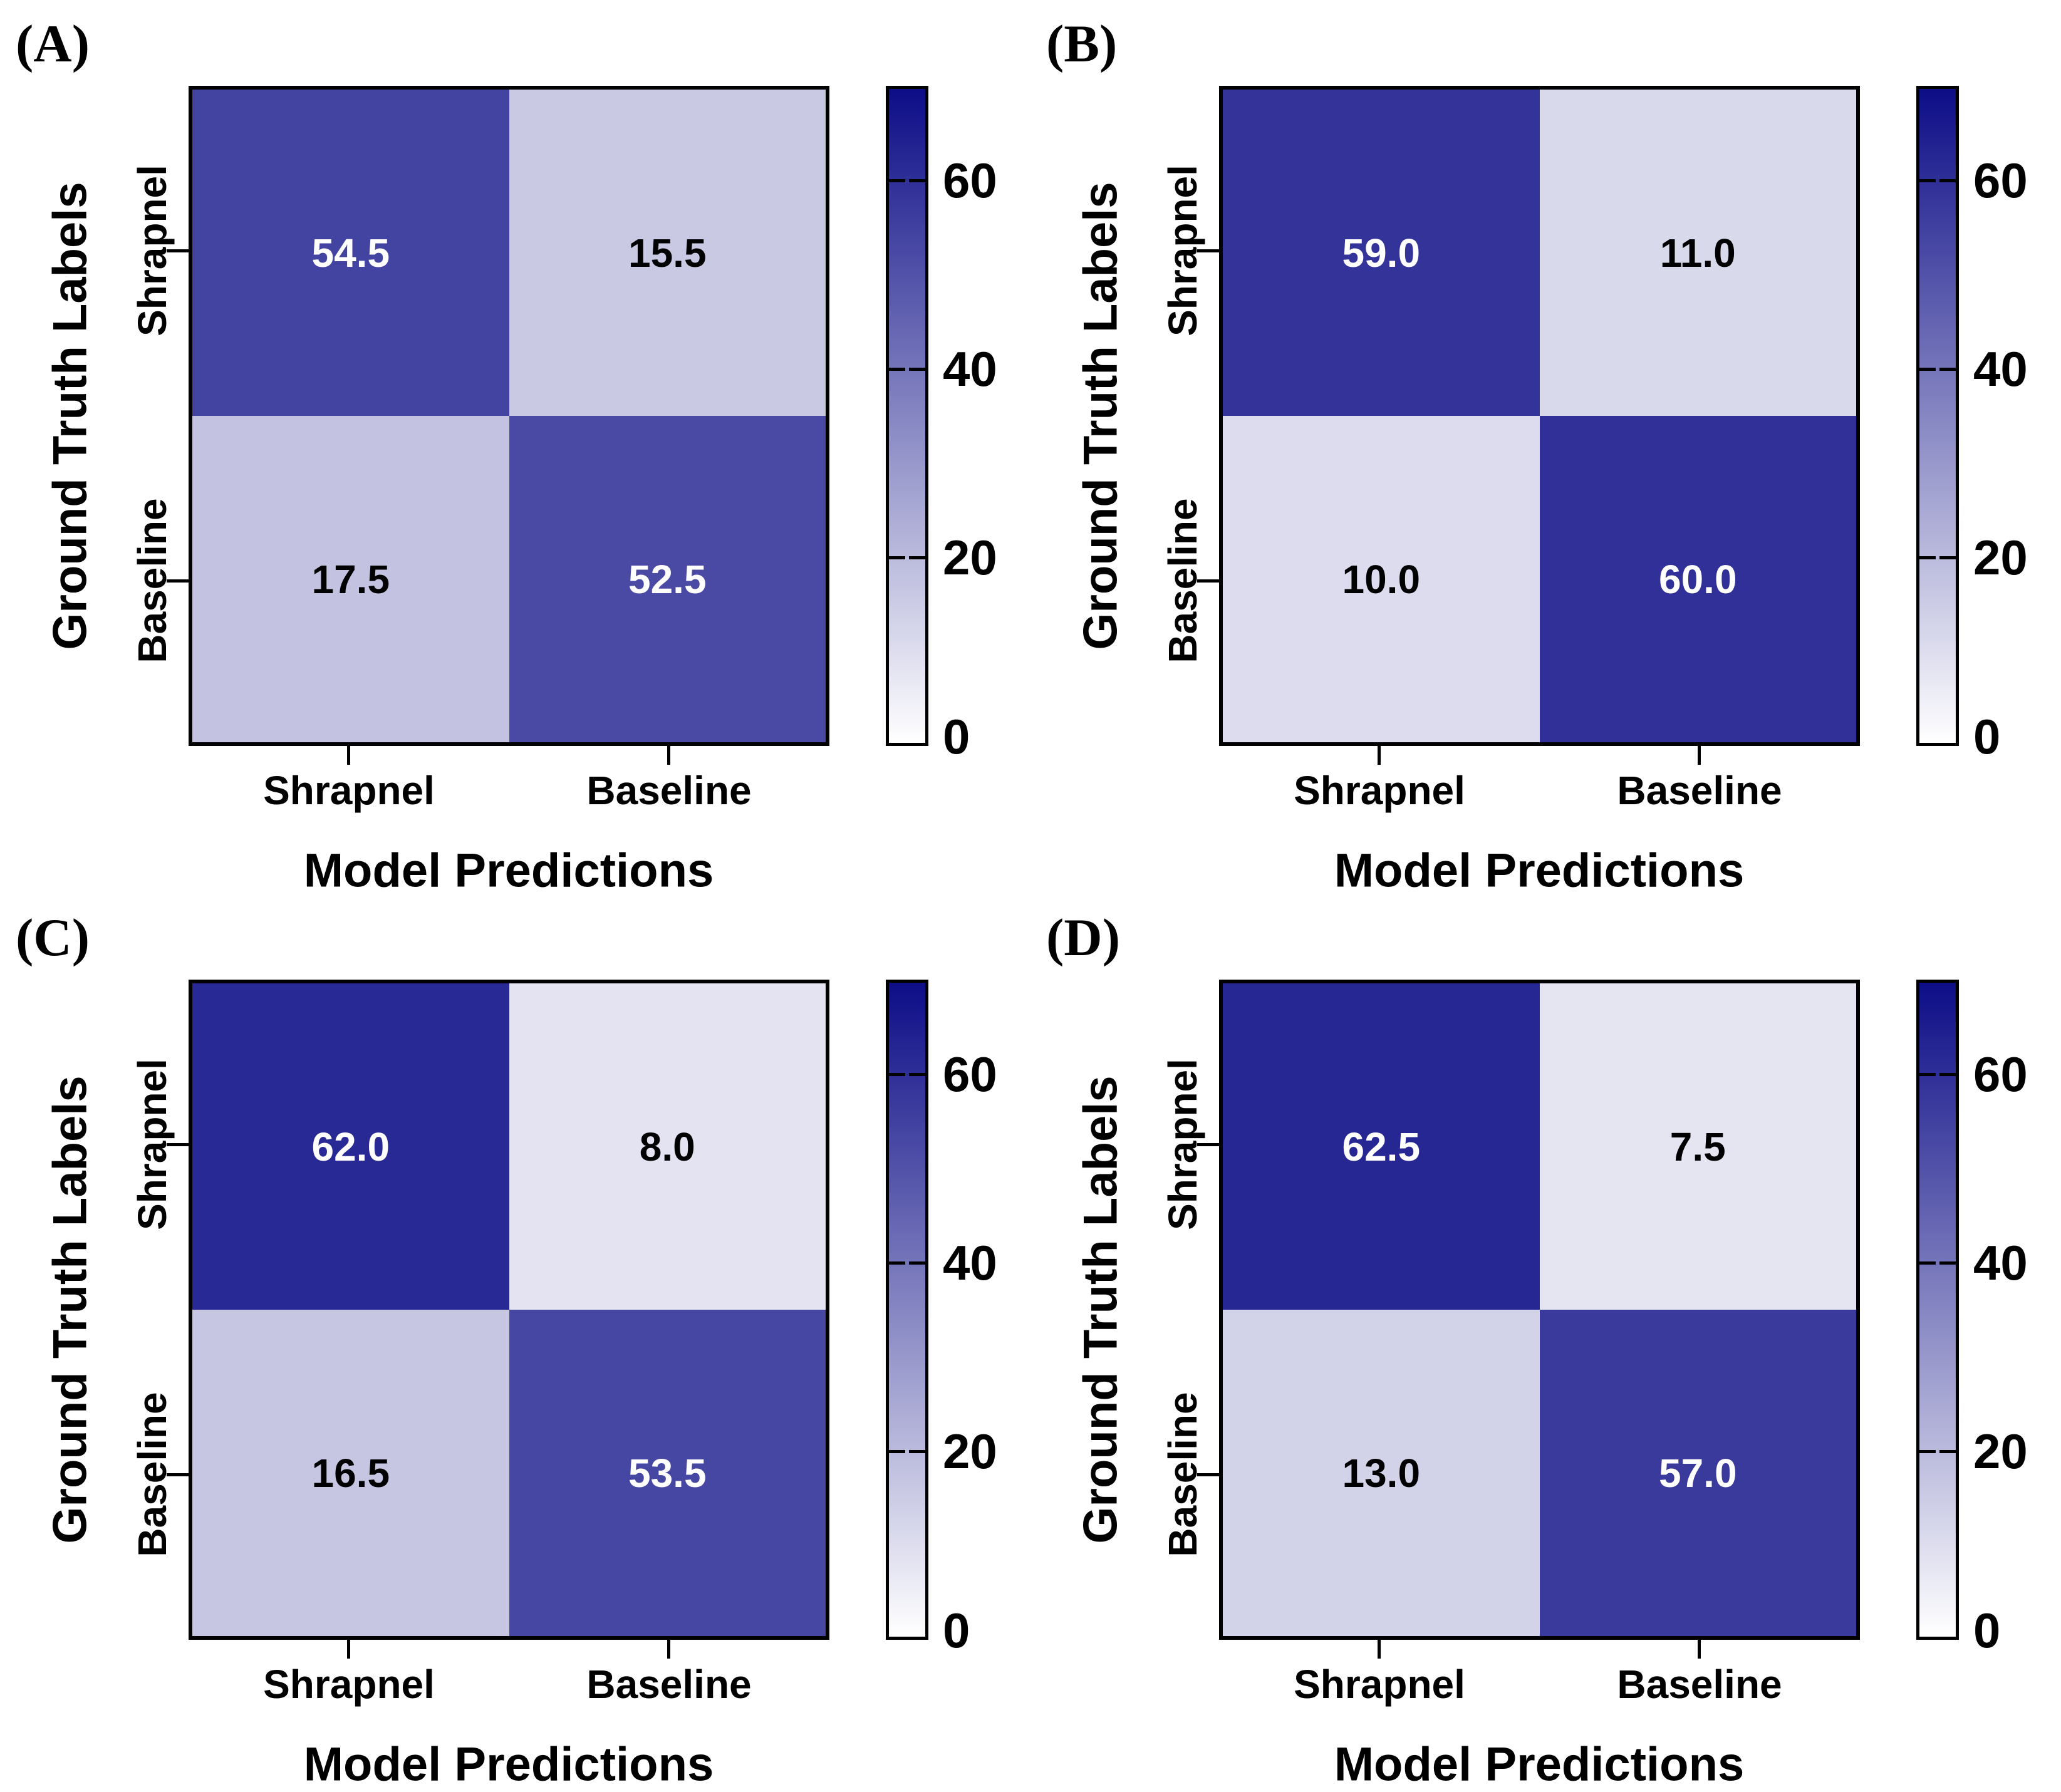 Image resolution: width=2061 pixels, height=1792 pixels. I want to click on cell-value: 52.5, so click(667, 579).